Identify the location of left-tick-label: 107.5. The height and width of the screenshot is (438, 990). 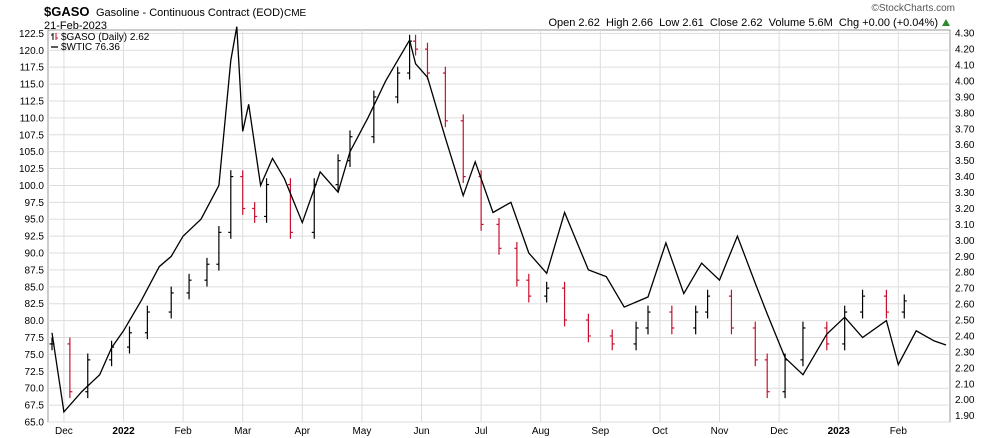
(31, 135).